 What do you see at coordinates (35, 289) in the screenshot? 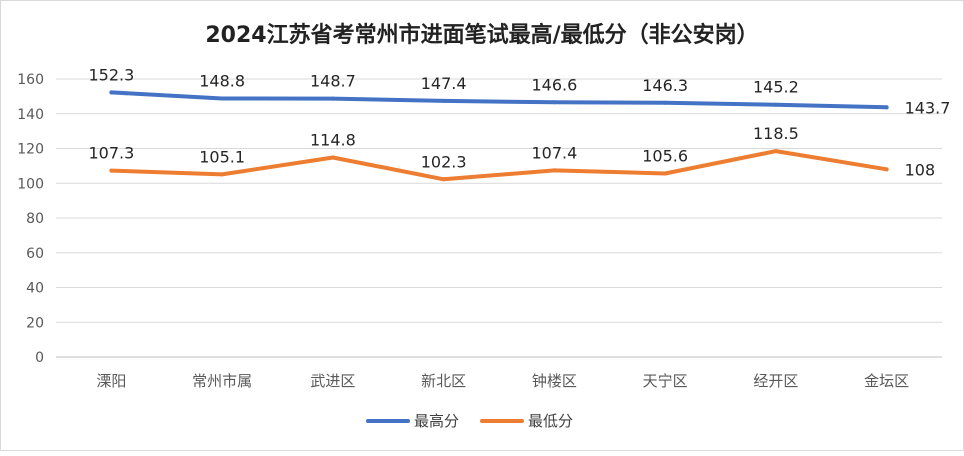
I see `y-tick-label: 40` at bounding box center [35, 289].